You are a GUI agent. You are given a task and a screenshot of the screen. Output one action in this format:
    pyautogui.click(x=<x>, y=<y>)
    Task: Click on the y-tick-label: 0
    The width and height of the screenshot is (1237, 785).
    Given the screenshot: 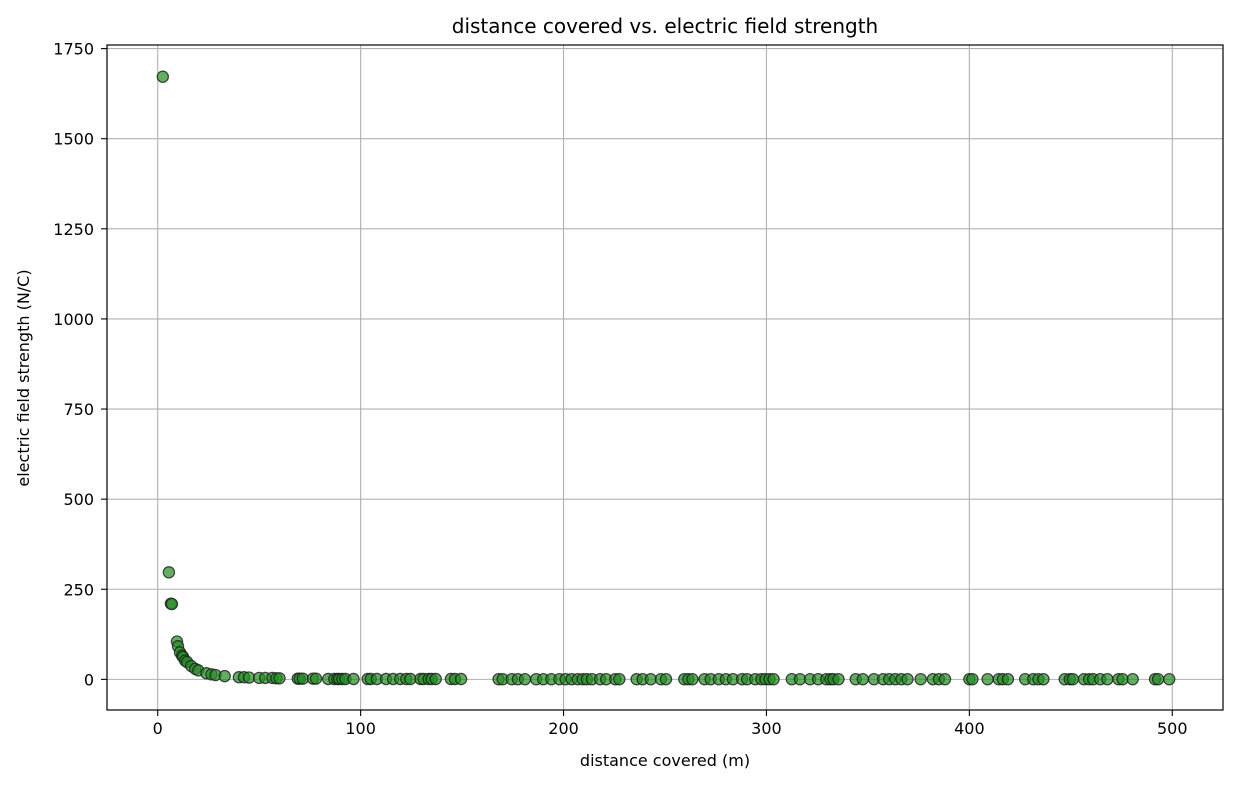 What is the action you would take?
    pyautogui.click(x=89, y=679)
    